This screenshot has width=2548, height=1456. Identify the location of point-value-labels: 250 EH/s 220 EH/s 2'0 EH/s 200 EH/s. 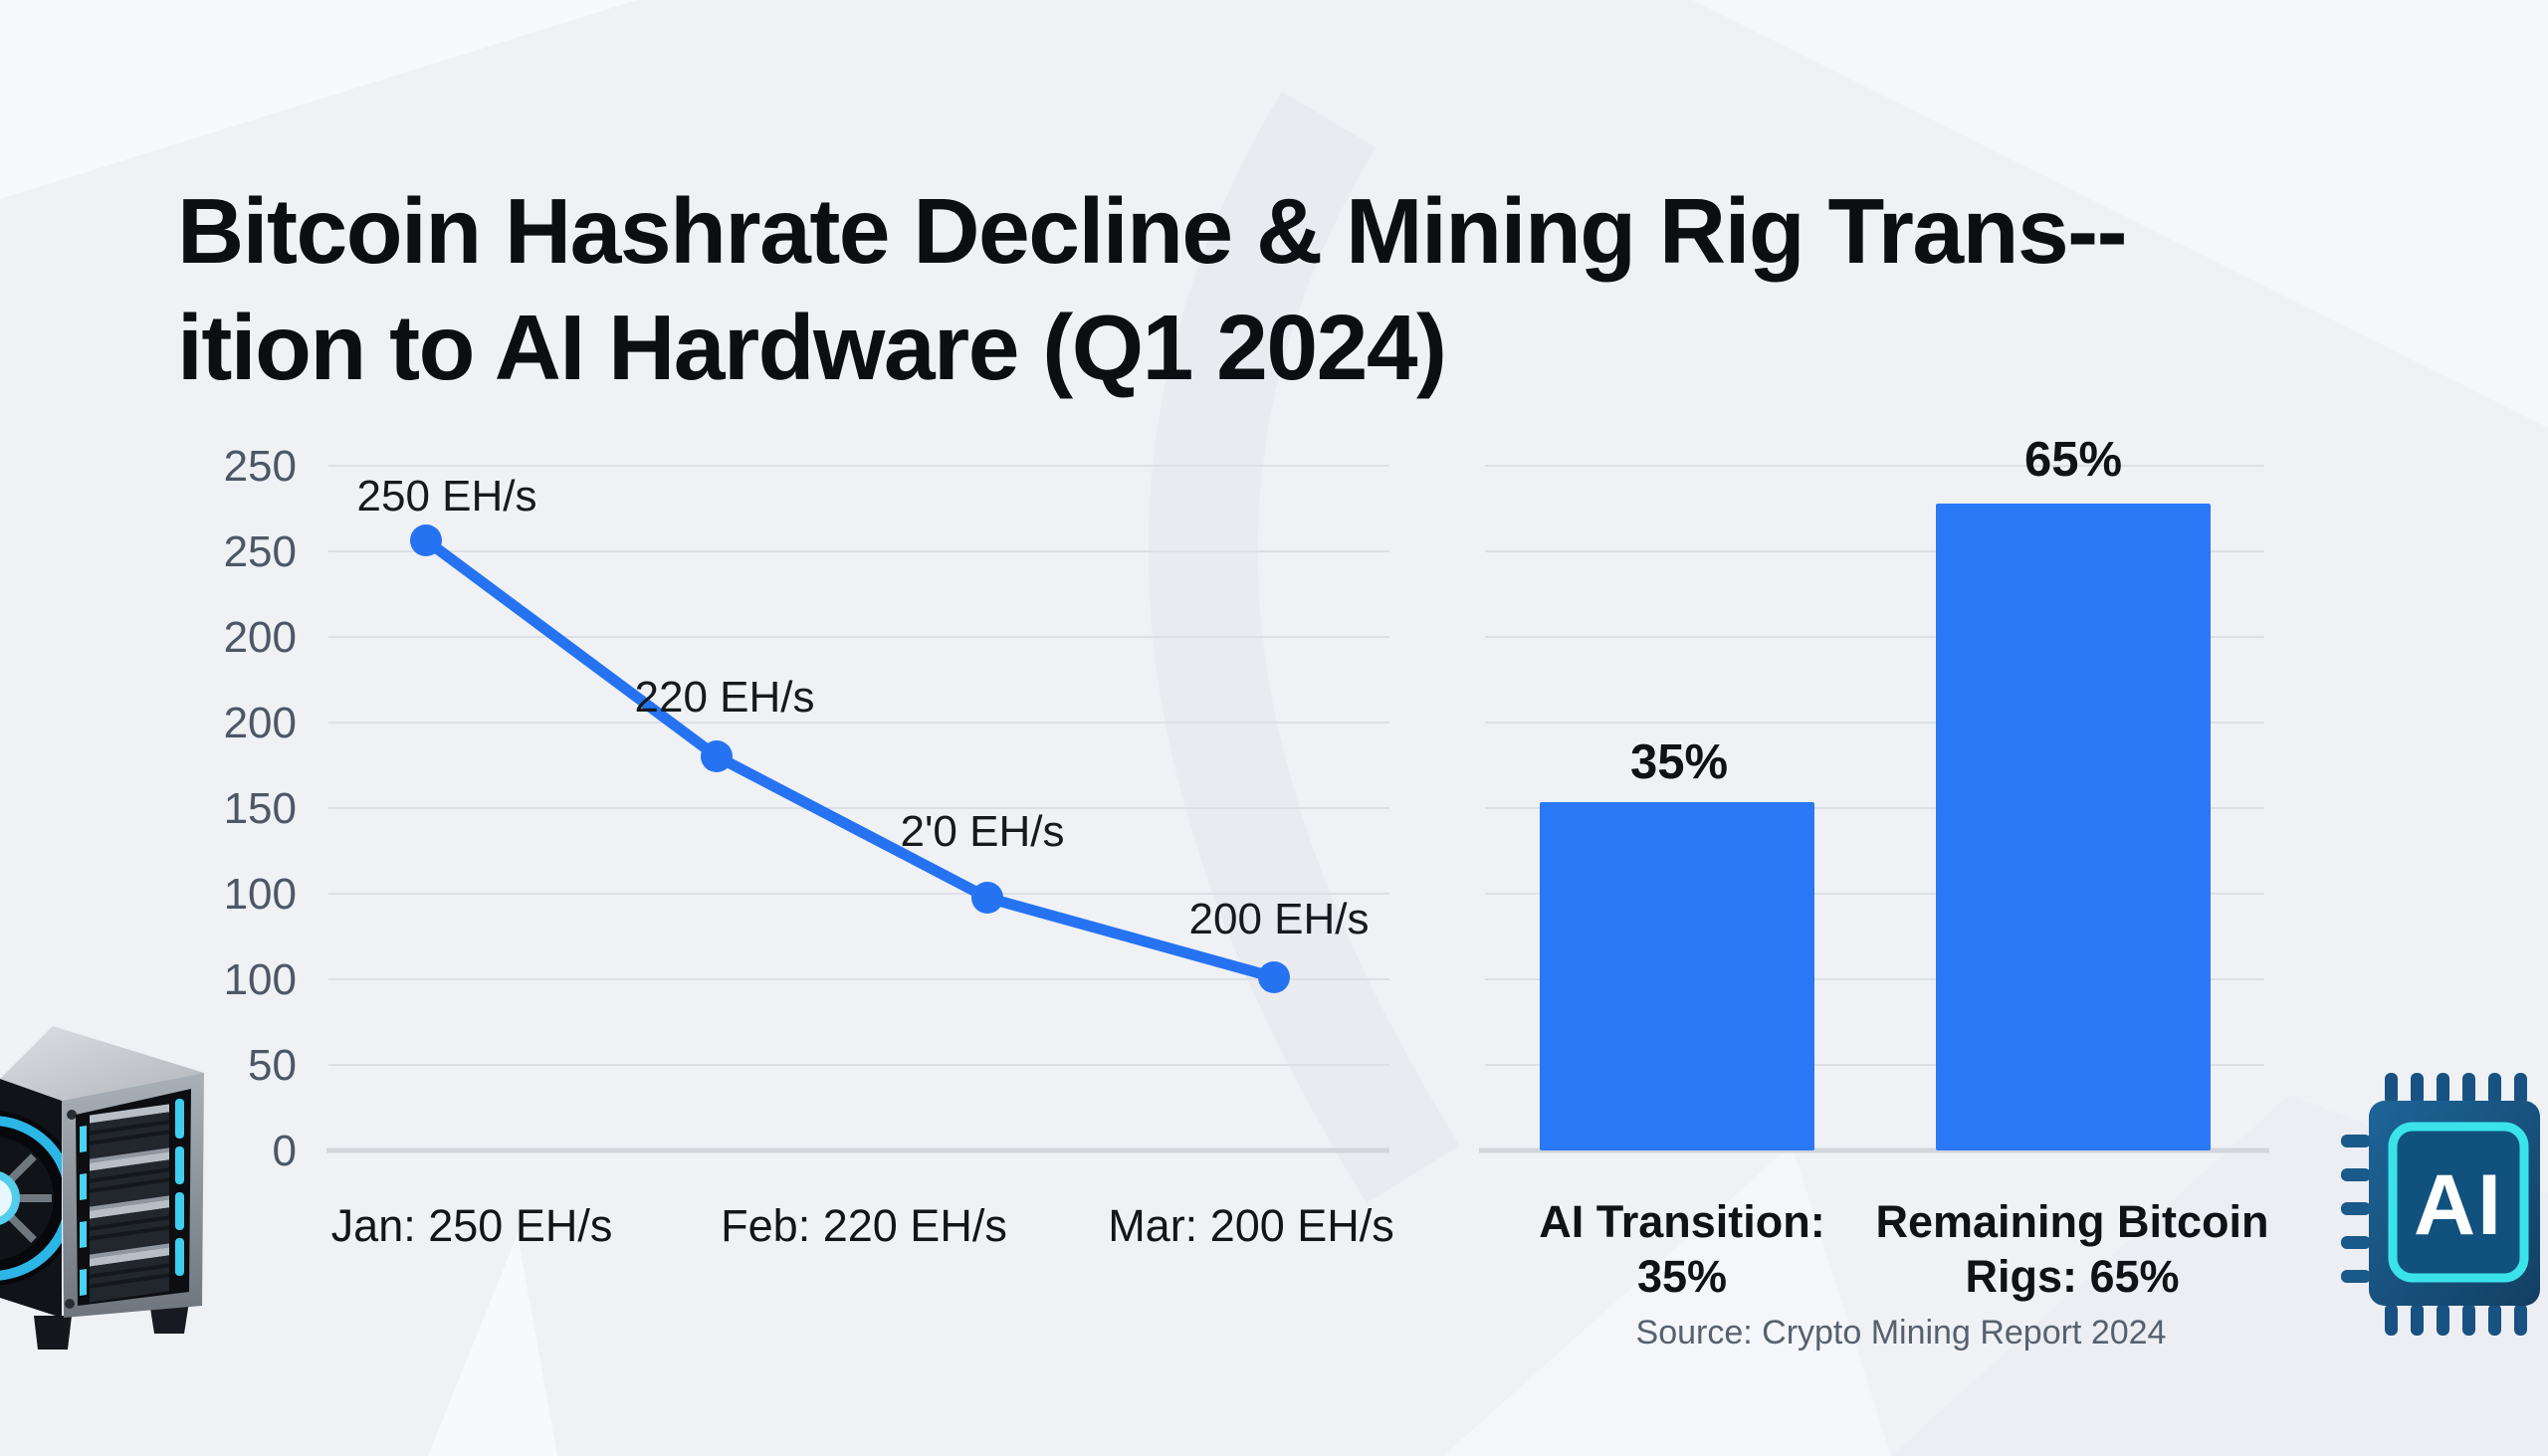
(863, 707).